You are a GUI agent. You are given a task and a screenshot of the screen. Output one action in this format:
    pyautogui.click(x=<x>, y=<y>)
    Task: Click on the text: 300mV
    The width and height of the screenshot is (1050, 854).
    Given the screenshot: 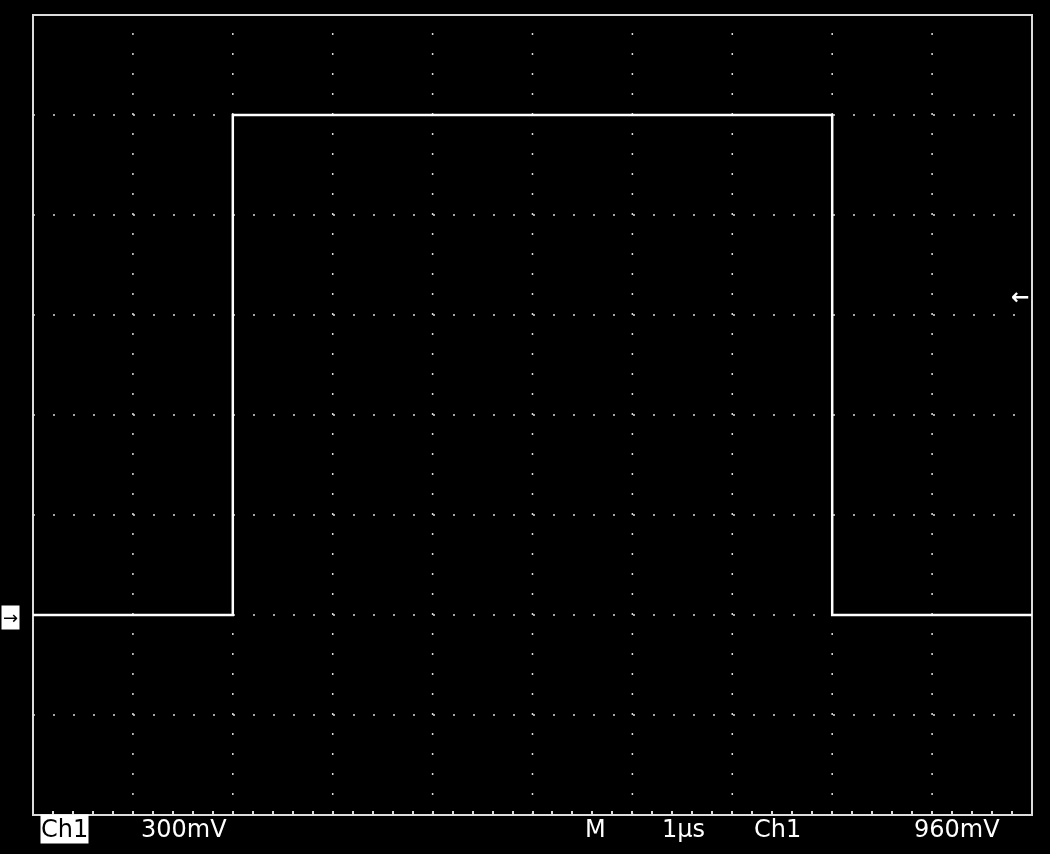 What is the action you would take?
    pyautogui.click(x=184, y=829)
    